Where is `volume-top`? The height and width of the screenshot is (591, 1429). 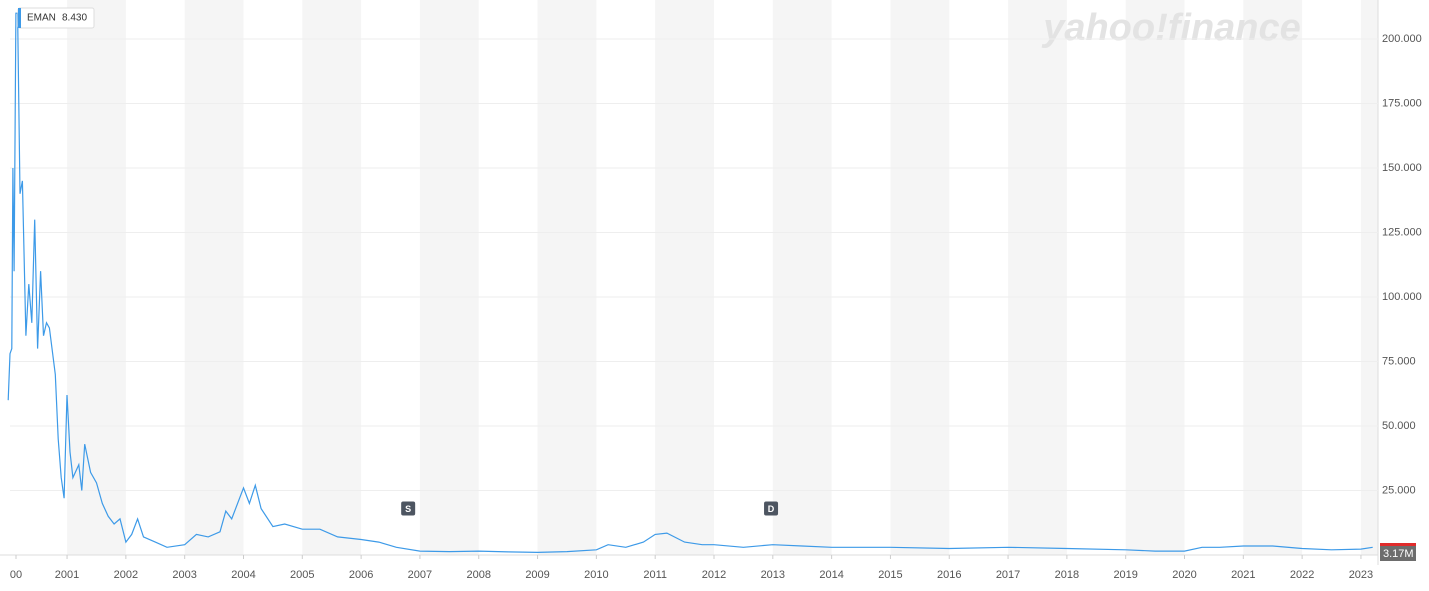
volume-top is located at coordinates (1398, 544).